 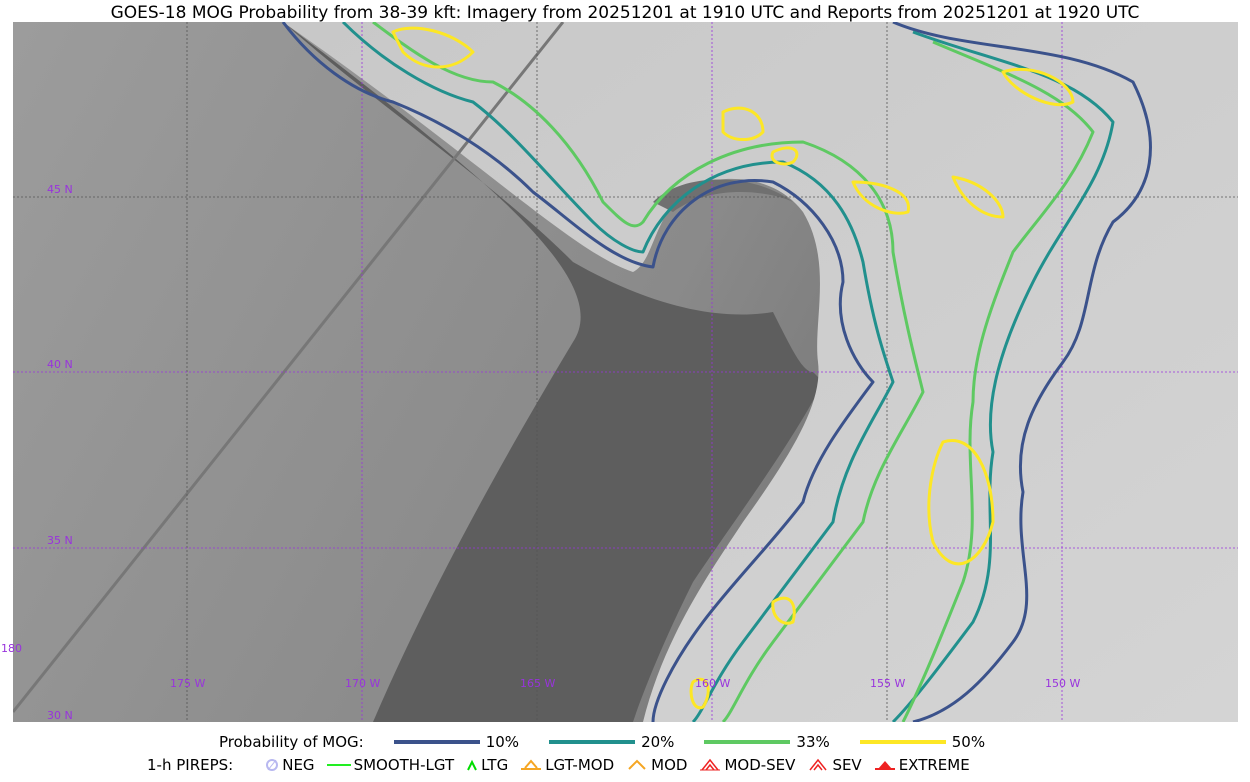 I want to click on legend-label-33: 33%, so click(x=813, y=742).